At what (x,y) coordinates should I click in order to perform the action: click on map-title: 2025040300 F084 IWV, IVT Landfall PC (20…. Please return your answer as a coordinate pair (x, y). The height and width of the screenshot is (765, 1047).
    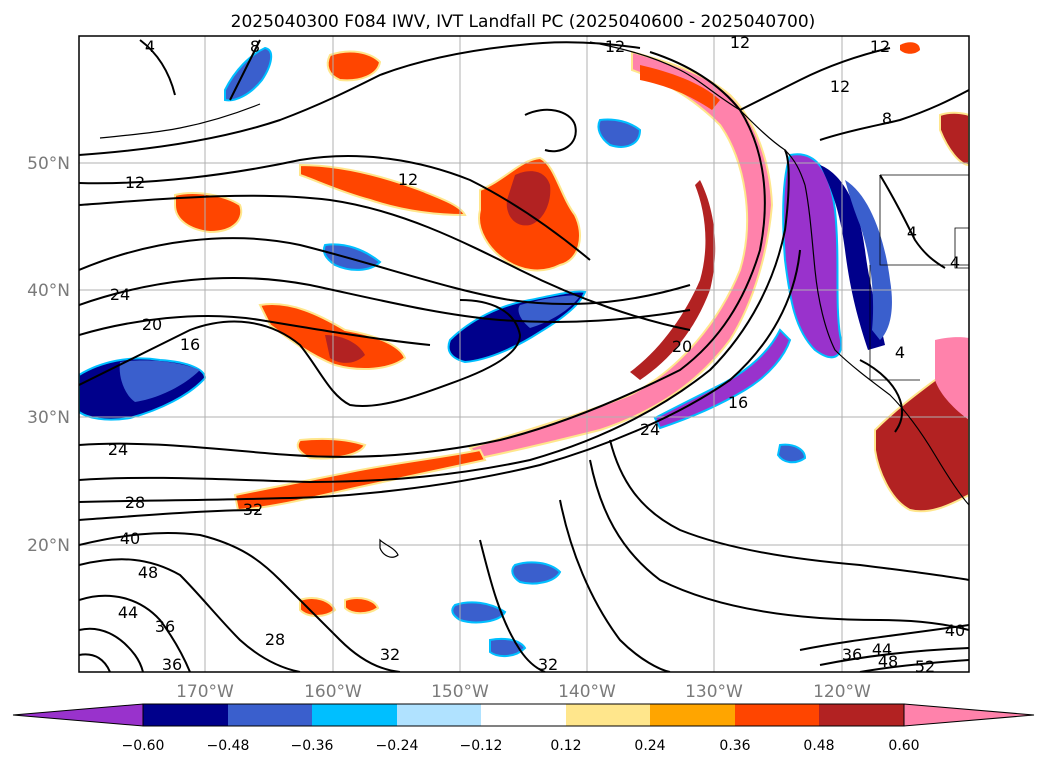
    Looking at the image, I should click on (523, 22).